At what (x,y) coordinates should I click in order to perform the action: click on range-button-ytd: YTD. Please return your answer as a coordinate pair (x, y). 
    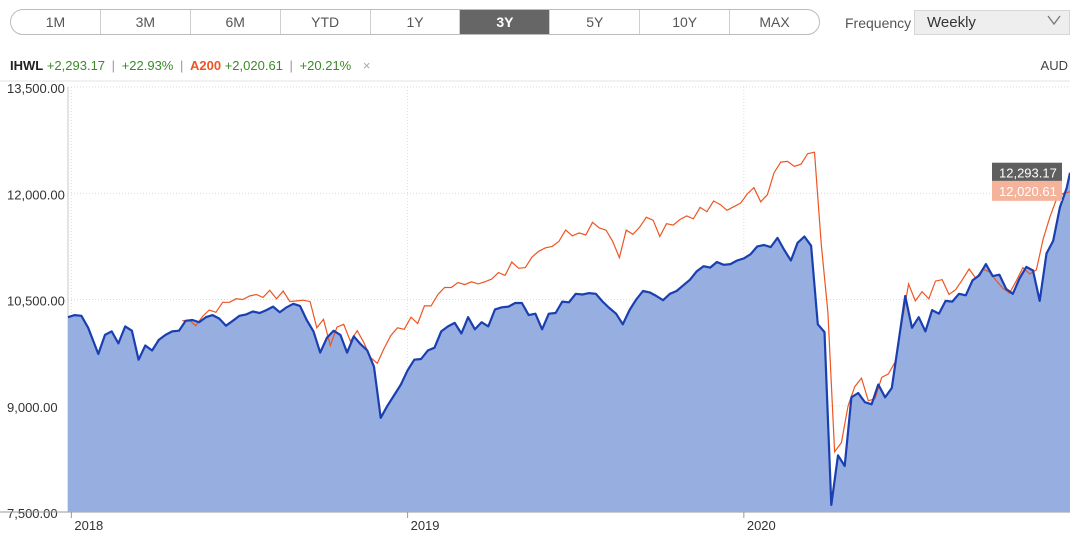
    Looking at the image, I should click on (326, 22).